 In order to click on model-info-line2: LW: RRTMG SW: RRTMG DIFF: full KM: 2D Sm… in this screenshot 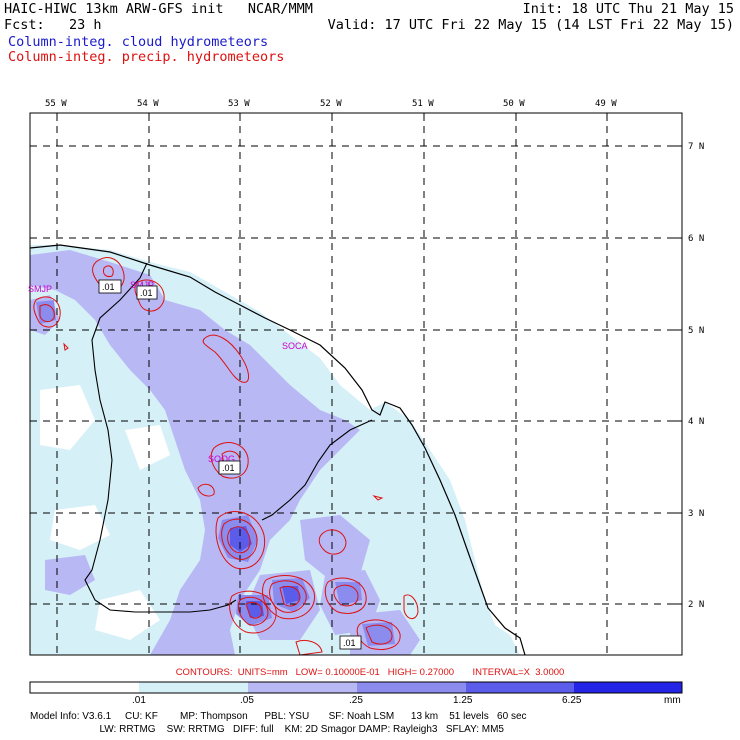, I will do `click(267, 729)`.